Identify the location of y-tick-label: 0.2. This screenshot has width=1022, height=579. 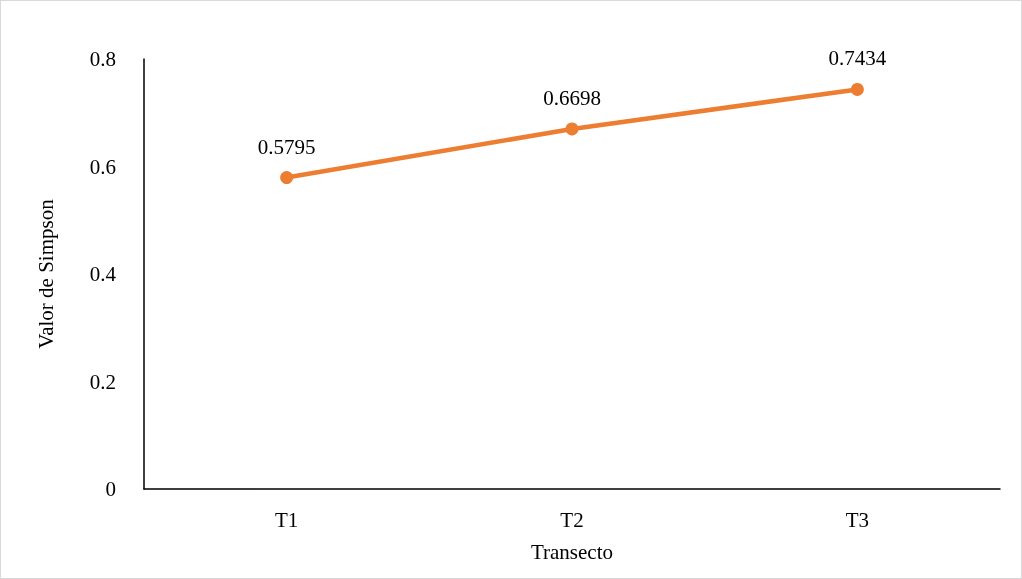
(102, 381).